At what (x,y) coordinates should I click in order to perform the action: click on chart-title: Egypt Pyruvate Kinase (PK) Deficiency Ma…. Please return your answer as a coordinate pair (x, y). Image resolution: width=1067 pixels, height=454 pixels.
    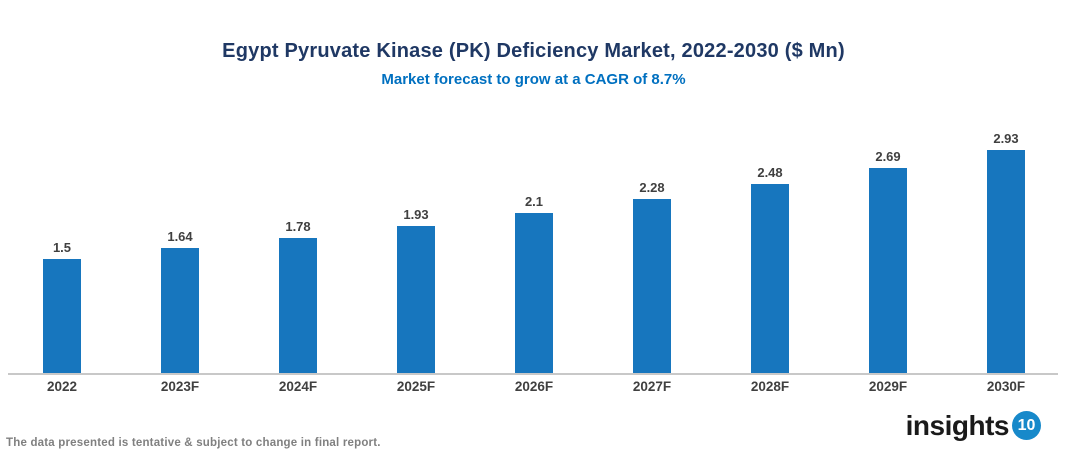
    Looking at the image, I should click on (533, 51).